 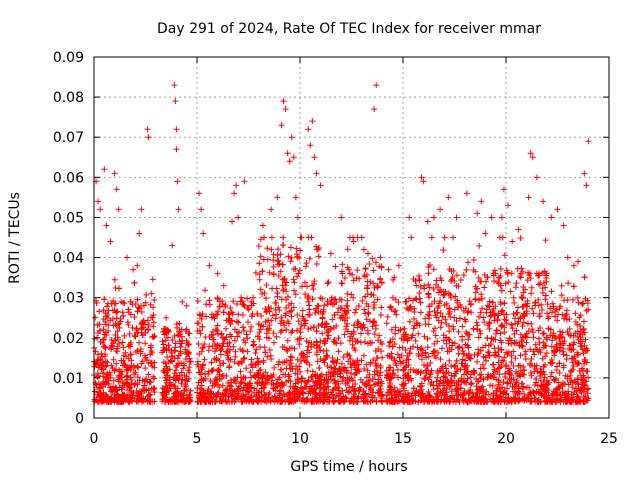 What do you see at coordinates (68, 238) in the screenshot?
I see `y-tick-labels: 0 0.01 0.02 0.03 0.04 0.05 0.06 0.07 0.08 0.09` at bounding box center [68, 238].